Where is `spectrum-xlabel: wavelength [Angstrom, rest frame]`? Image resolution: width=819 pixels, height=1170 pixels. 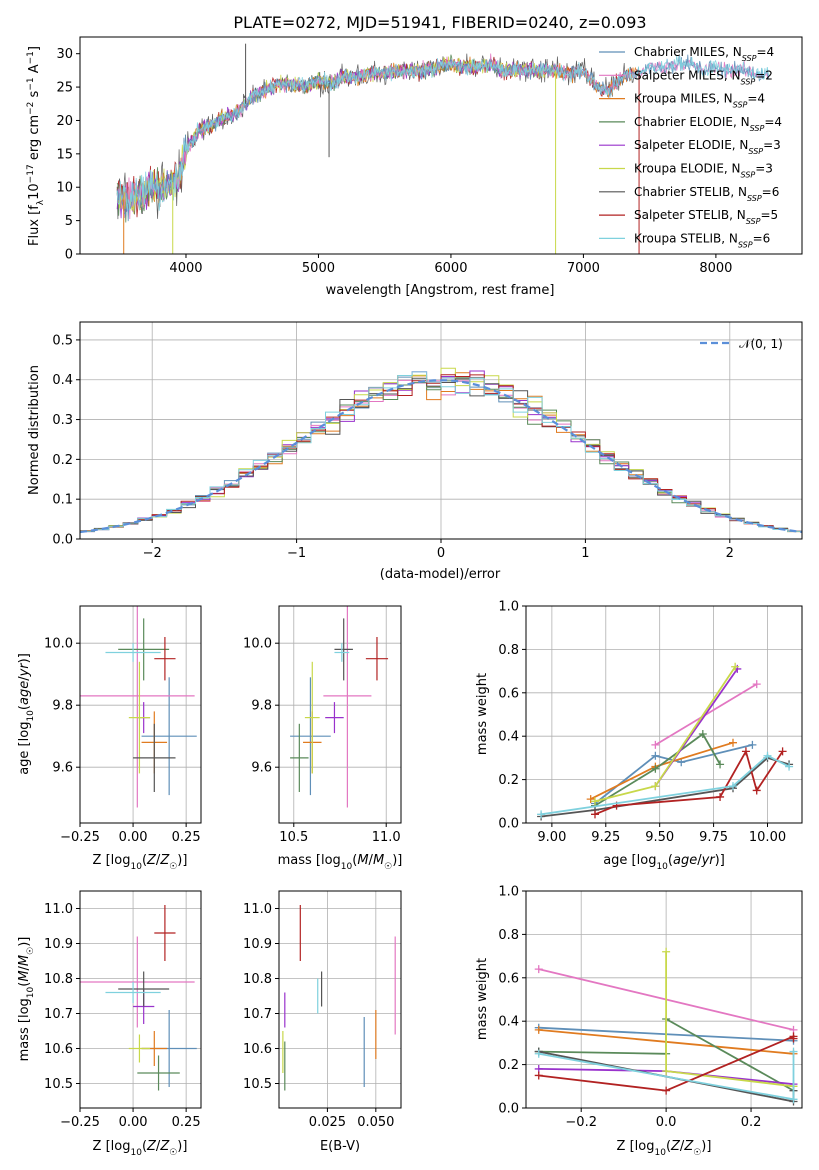 spectrum-xlabel: wavelength [Angstrom, rest frame] is located at coordinates (440, 290).